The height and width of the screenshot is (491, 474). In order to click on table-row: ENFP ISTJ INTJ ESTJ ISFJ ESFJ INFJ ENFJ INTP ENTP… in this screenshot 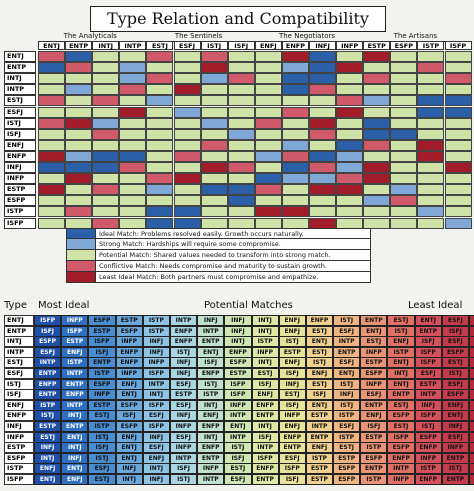, I will do `click(239, 416)`.